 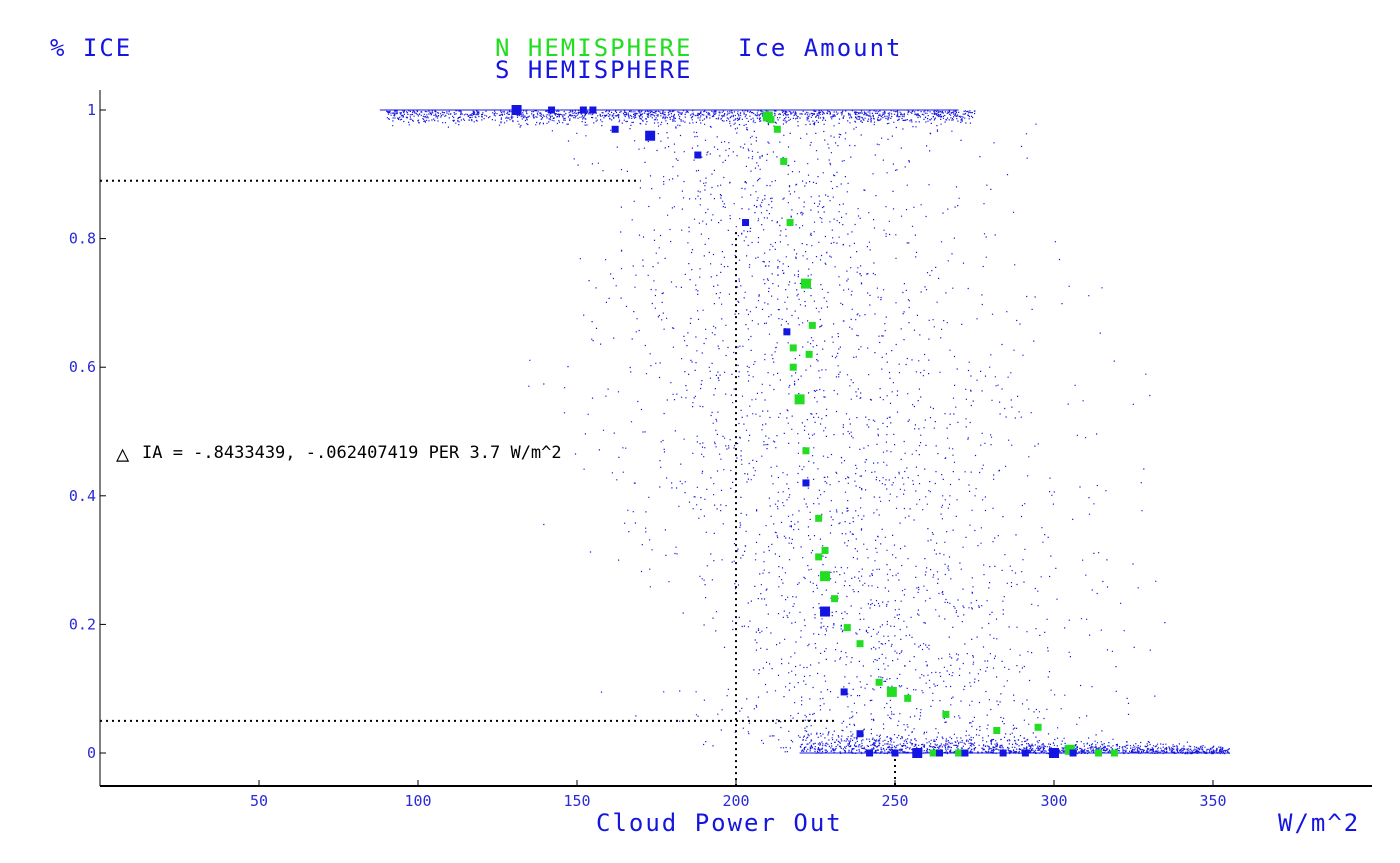 What do you see at coordinates (123, 454) in the screenshot?
I see `delta-icon: △` at bounding box center [123, 454].